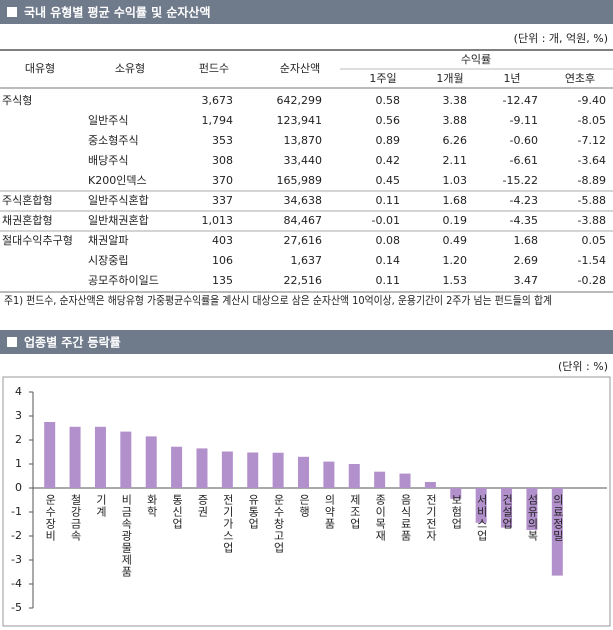  What do you see at coordinates (18, 439) in the screenshot?
I see `y-tick-label: 2` at bounding box center [18, 439].